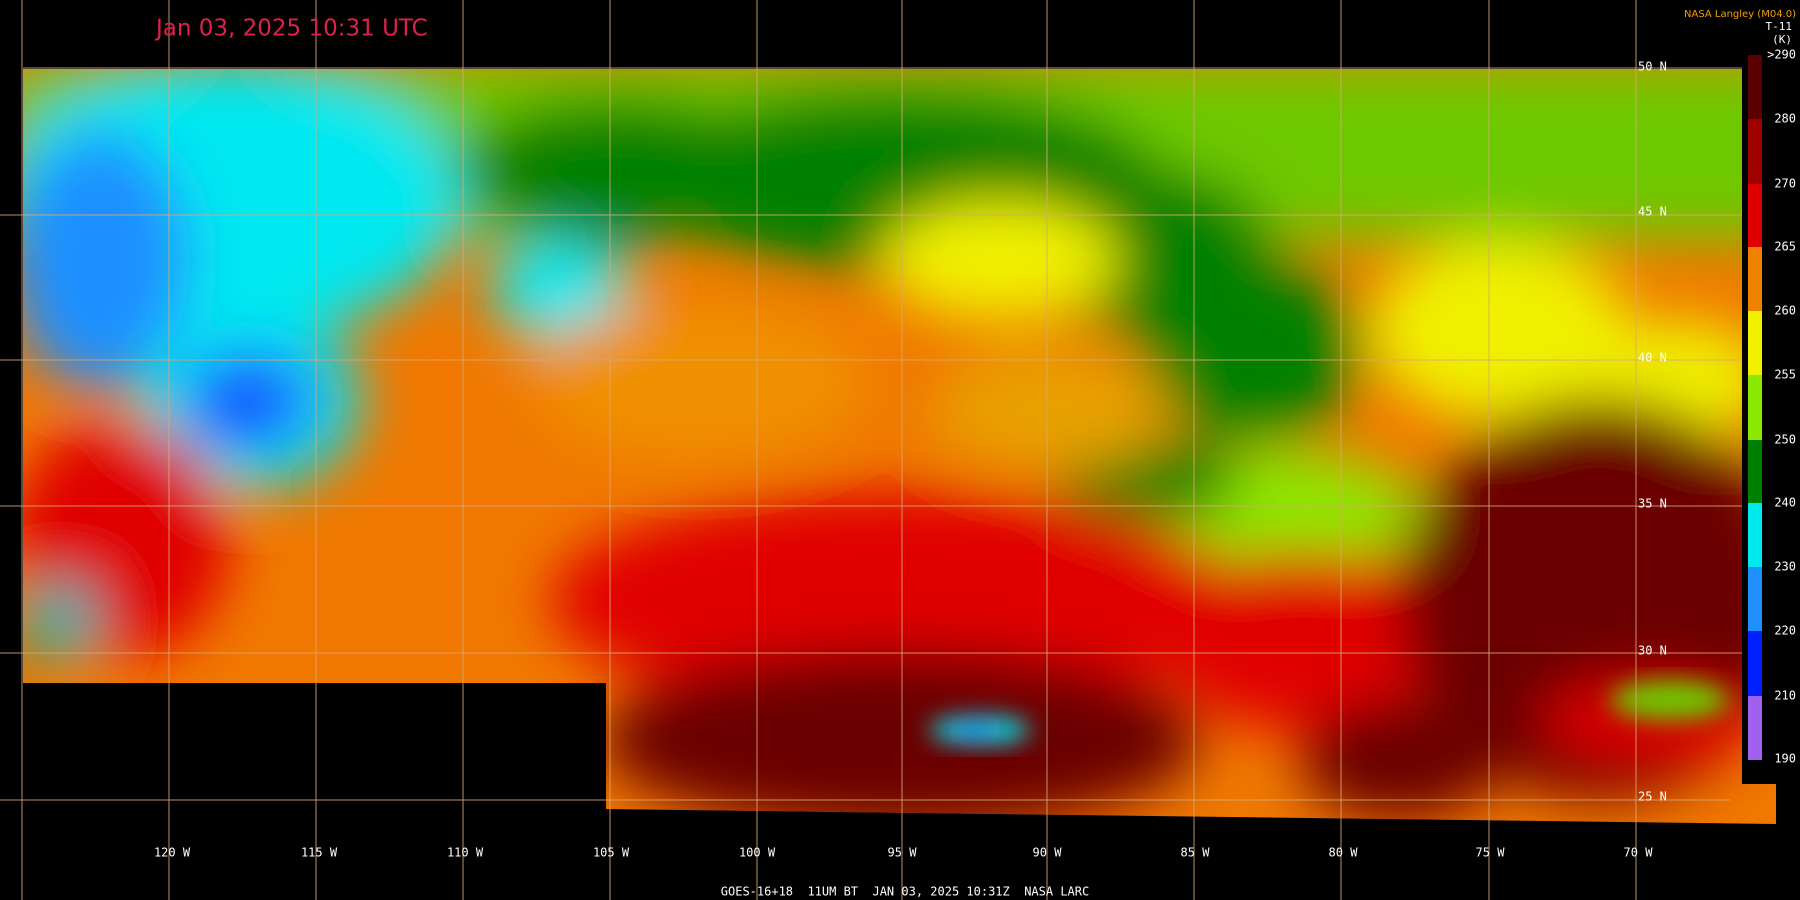  I want to click on colorbar-unit: (K), so click(1782, 39).